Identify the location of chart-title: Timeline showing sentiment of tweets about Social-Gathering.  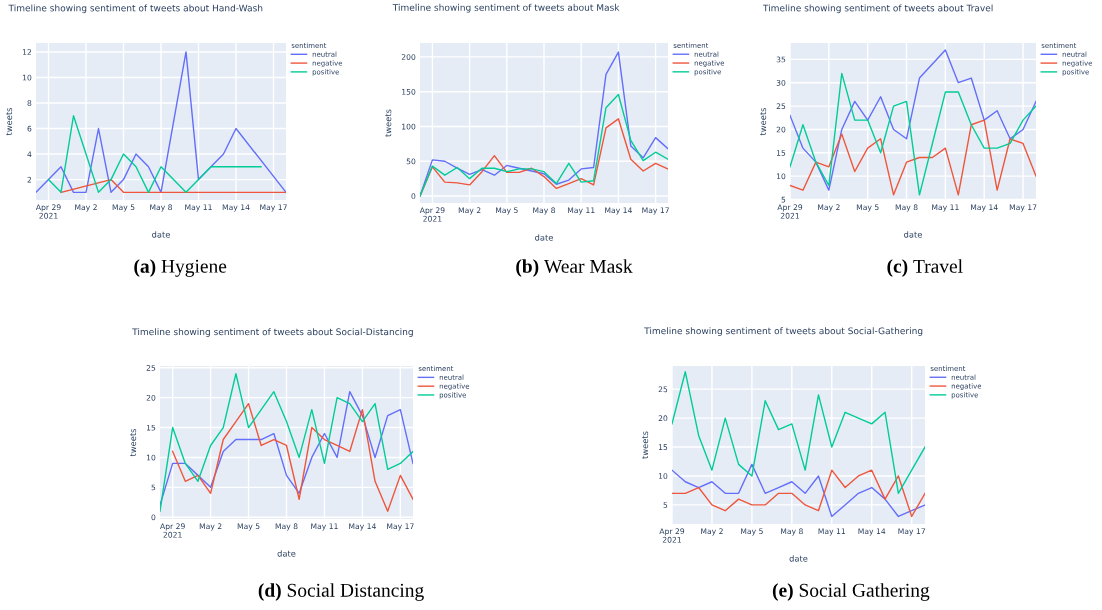
(783, 331).